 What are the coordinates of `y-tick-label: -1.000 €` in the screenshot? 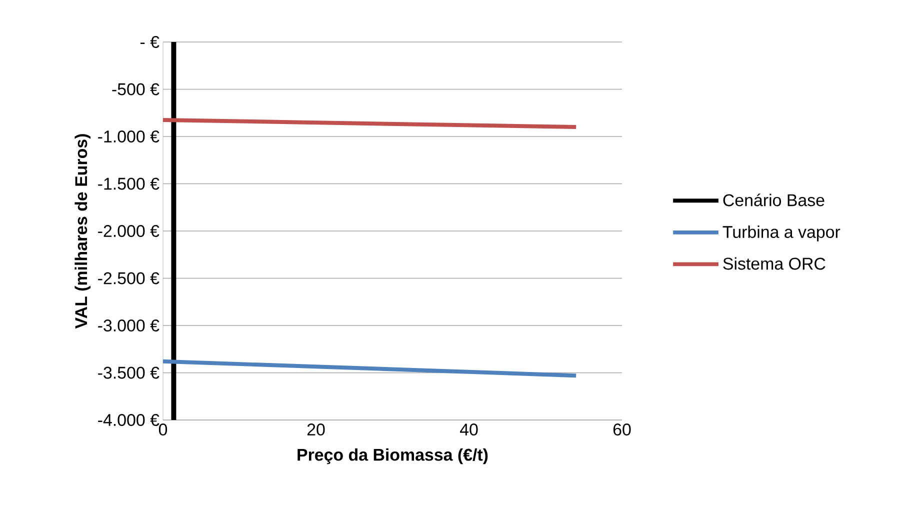 It's located at (129, 136).